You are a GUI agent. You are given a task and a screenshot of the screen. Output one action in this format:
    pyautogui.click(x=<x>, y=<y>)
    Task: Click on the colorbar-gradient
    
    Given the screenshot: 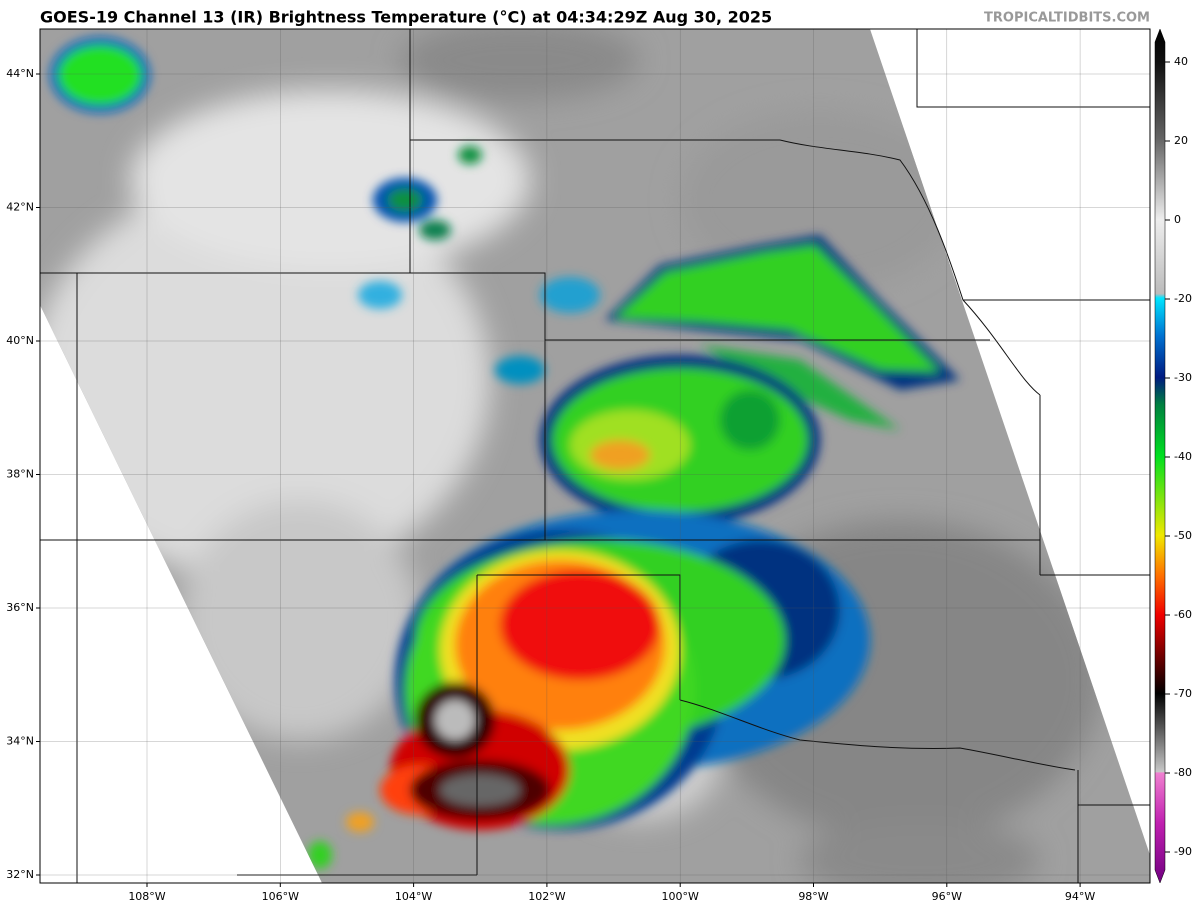 What is the action you would take?
    pyautogui.click(x=1160, y=456)
    